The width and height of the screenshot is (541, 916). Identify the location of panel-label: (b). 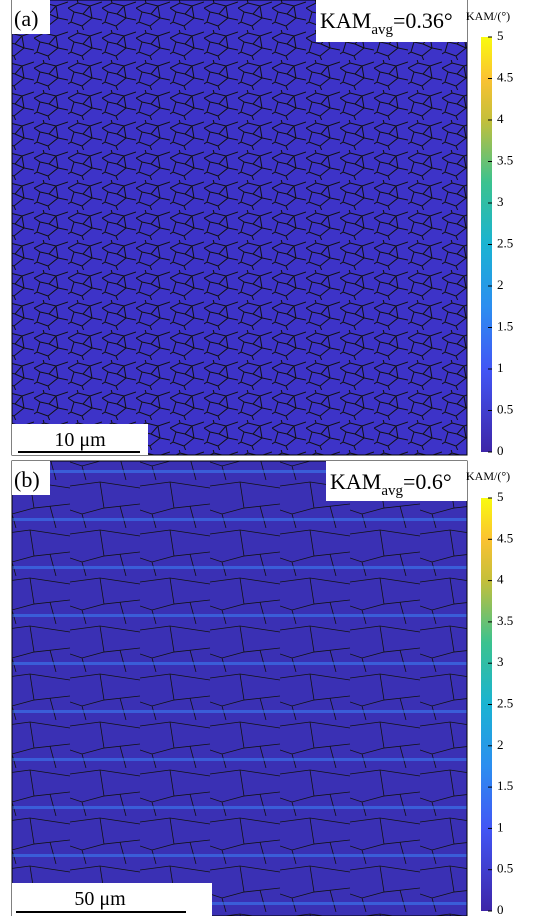
(27, 479).